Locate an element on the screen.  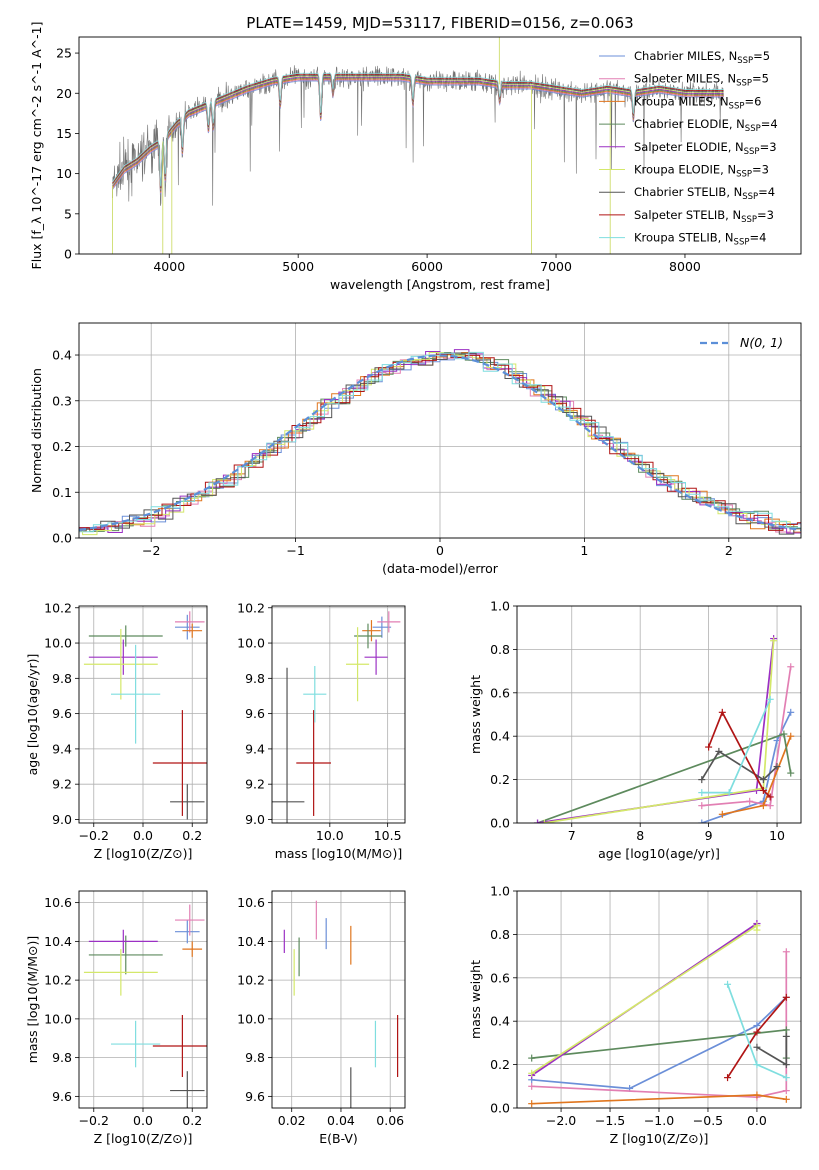
x-tick-label: −2.0 is located at coordinates (561, 1120).